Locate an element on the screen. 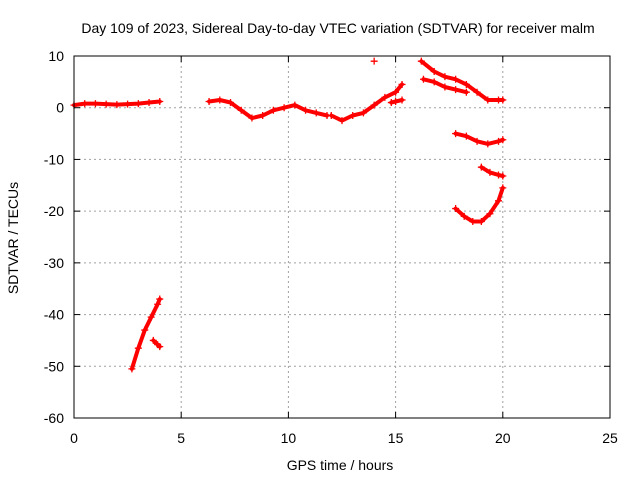  series-arc2 is located at coordinates (146, 334).